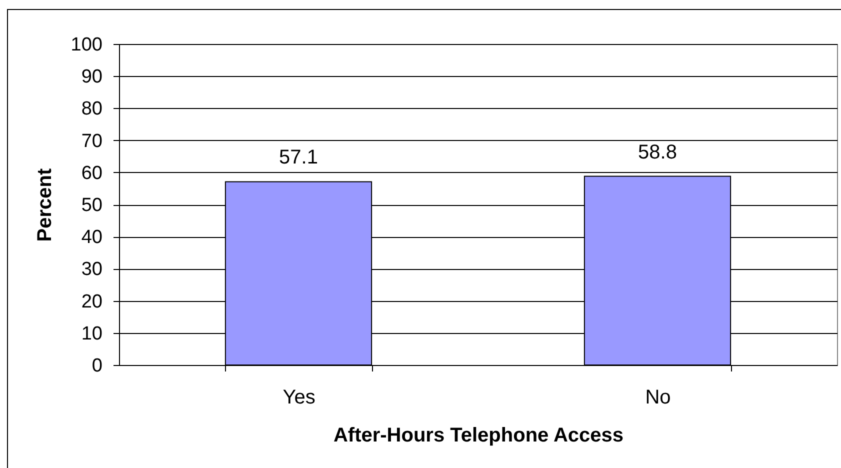 The image size is (841, 468). What do you see at coordinates (658, 397) in the screenshot?
I see `x-tick-label: No` at bounding box center [658, 397].